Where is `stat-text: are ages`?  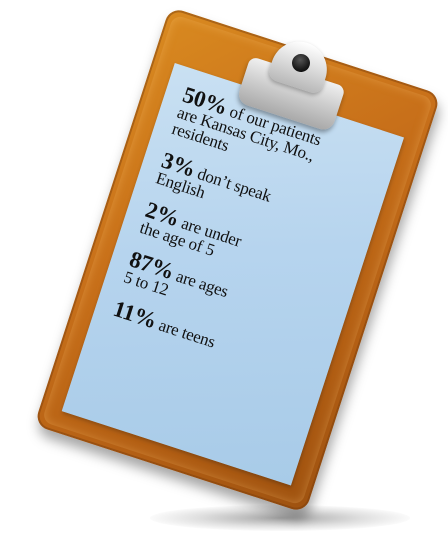
stat-text: are ages is located at coordinates (200, 283).